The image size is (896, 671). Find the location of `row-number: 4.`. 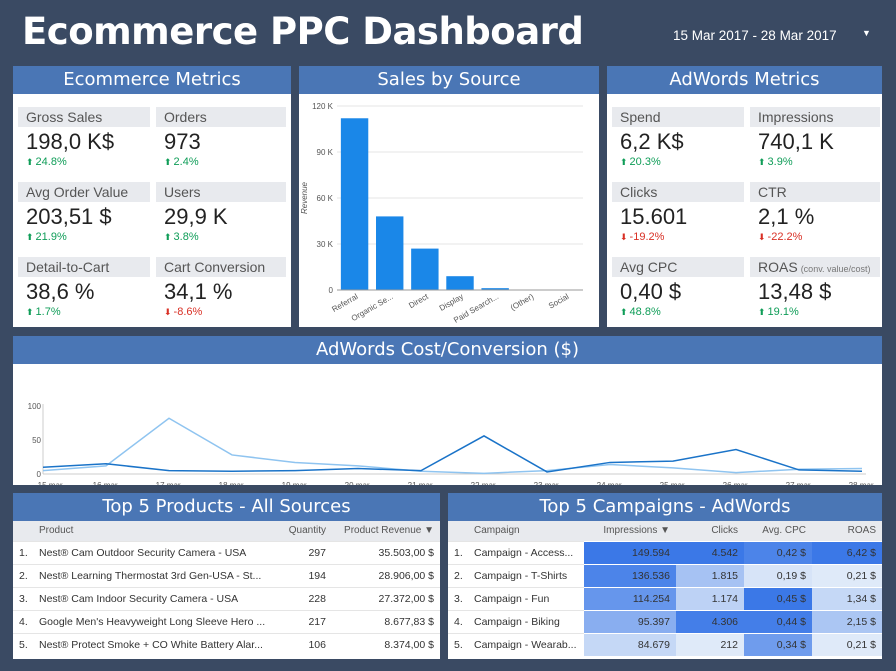

row-number: 4. is located at coordinates (26, 621).